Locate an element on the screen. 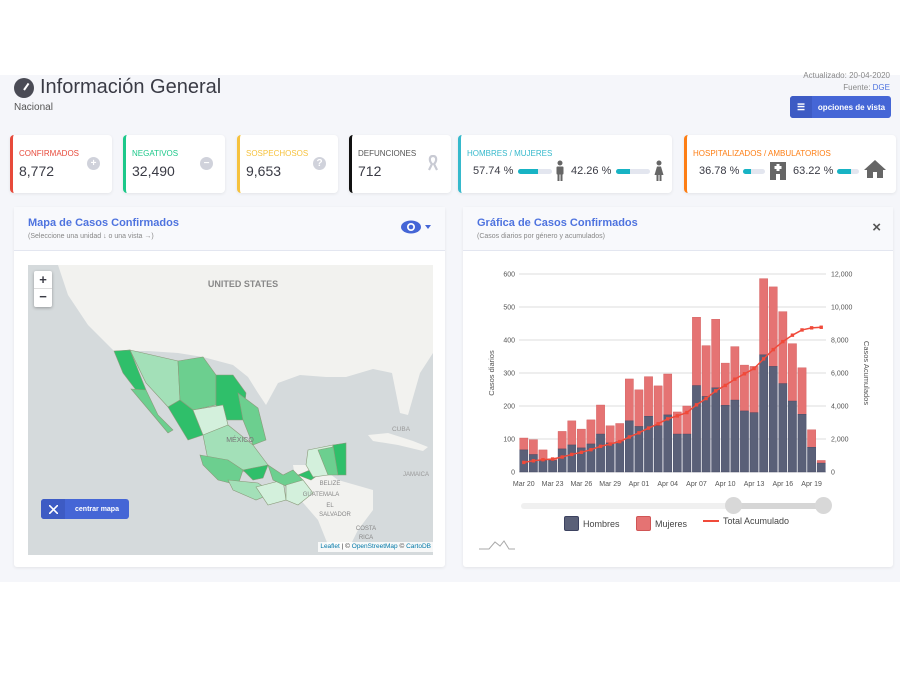 The height and width of the screenshot is (675, 900). view-selector is located at coordinates (415, 227).